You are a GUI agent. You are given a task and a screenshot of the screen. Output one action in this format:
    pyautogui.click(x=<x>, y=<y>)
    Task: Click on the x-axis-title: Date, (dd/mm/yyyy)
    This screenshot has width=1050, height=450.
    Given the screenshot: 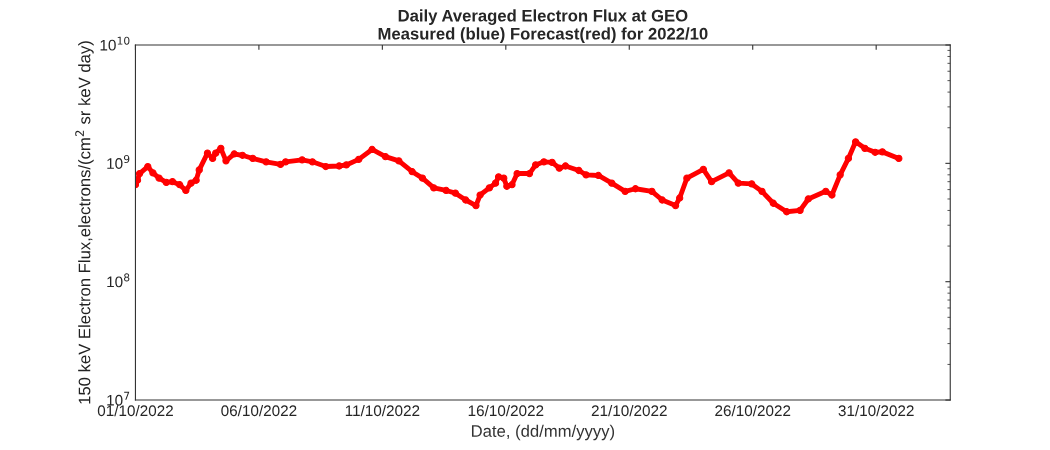 What is the action you would take?
    pyautogui.click(x=543, y=432)
    